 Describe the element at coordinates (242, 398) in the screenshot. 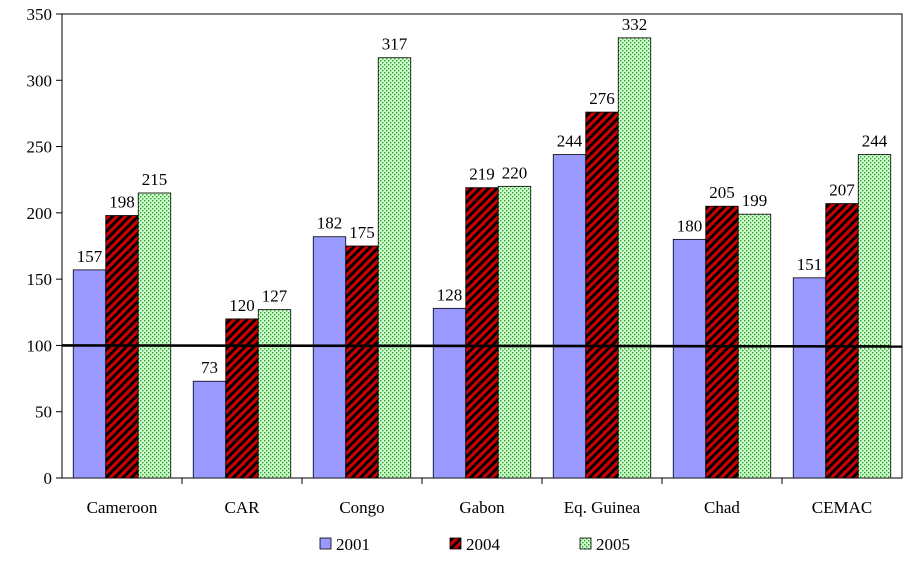

I see `bar-2004-car` at that location.